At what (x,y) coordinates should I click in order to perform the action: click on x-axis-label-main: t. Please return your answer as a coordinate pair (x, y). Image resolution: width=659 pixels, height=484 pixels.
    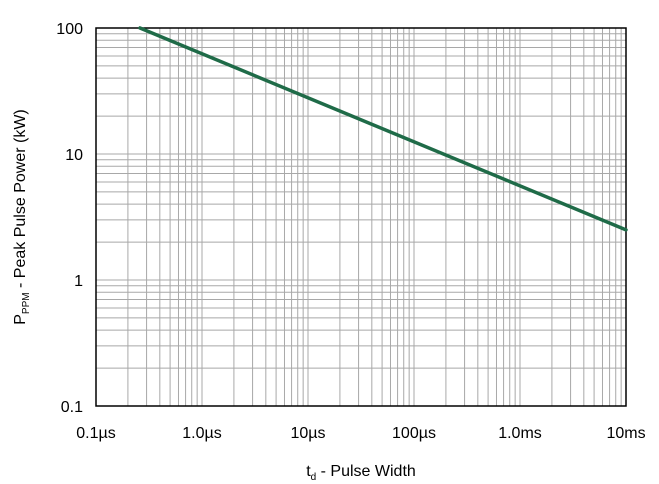
    Looking at the image, I should click on (308, 471).